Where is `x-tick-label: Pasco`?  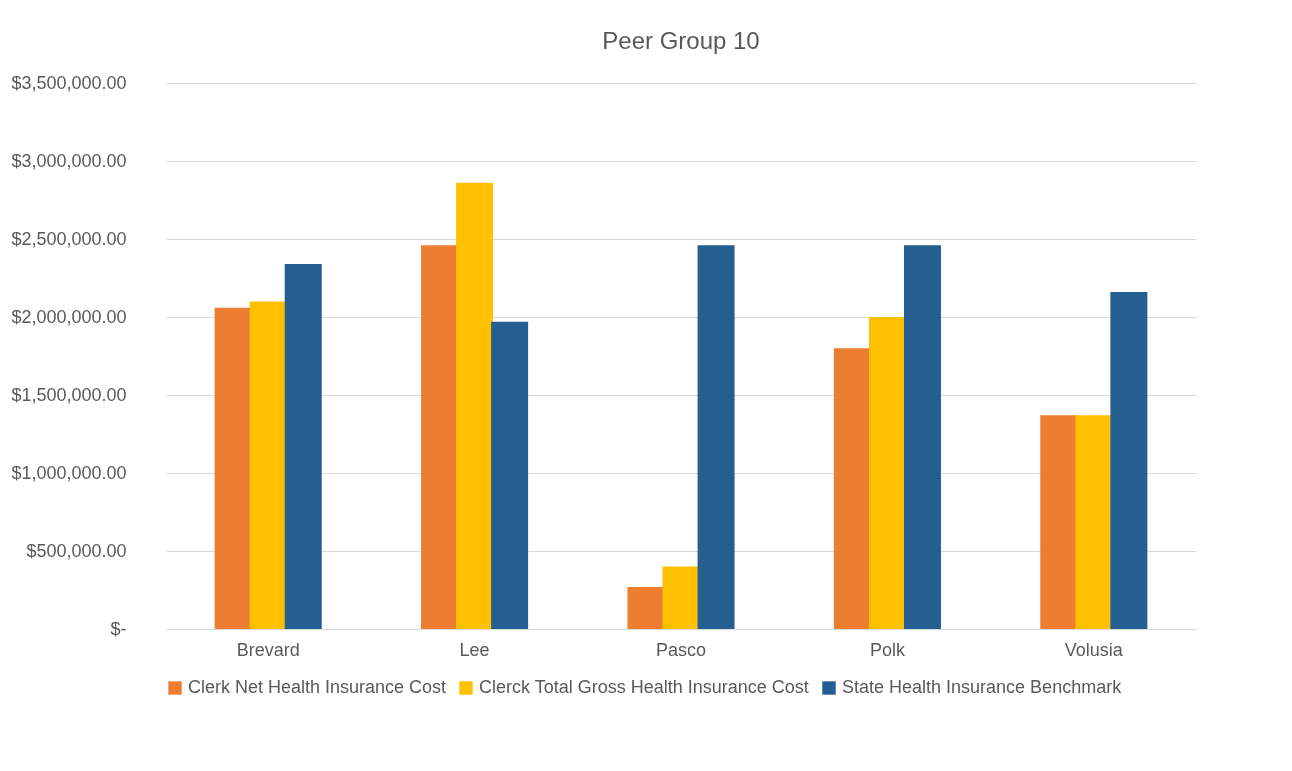 x-tick-label: Pasco is located at coordinates (681, 649).